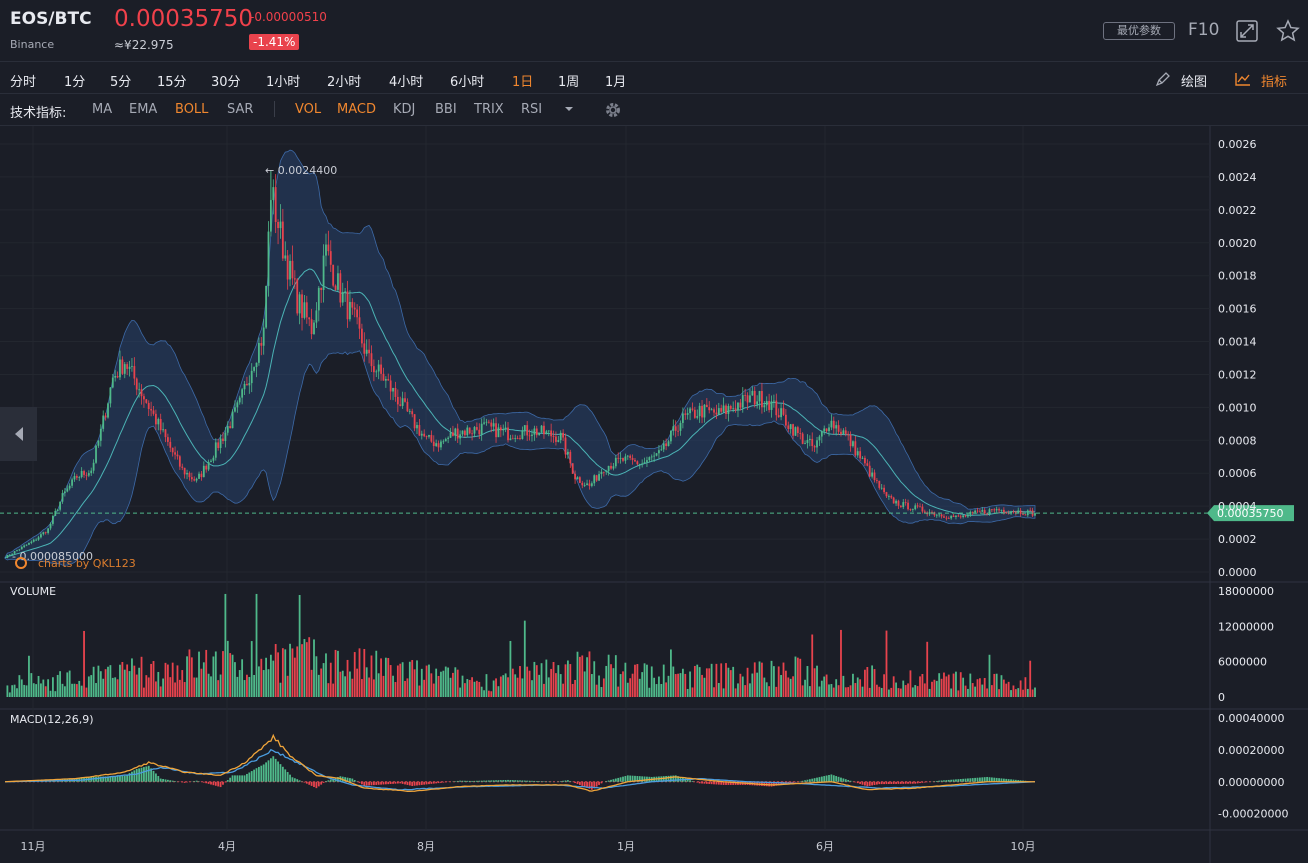 This screenshot has height=863, width=1308. I want to click on expand-icon, so click(1247, 31).